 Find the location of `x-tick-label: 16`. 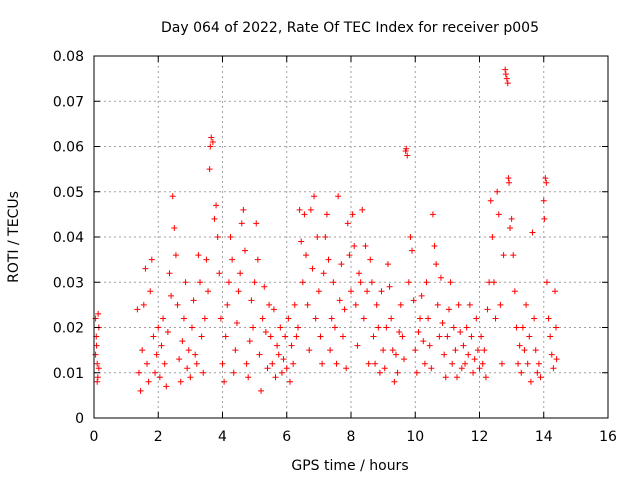

x-tick-label: 16 is located at coordinates (608, 437).